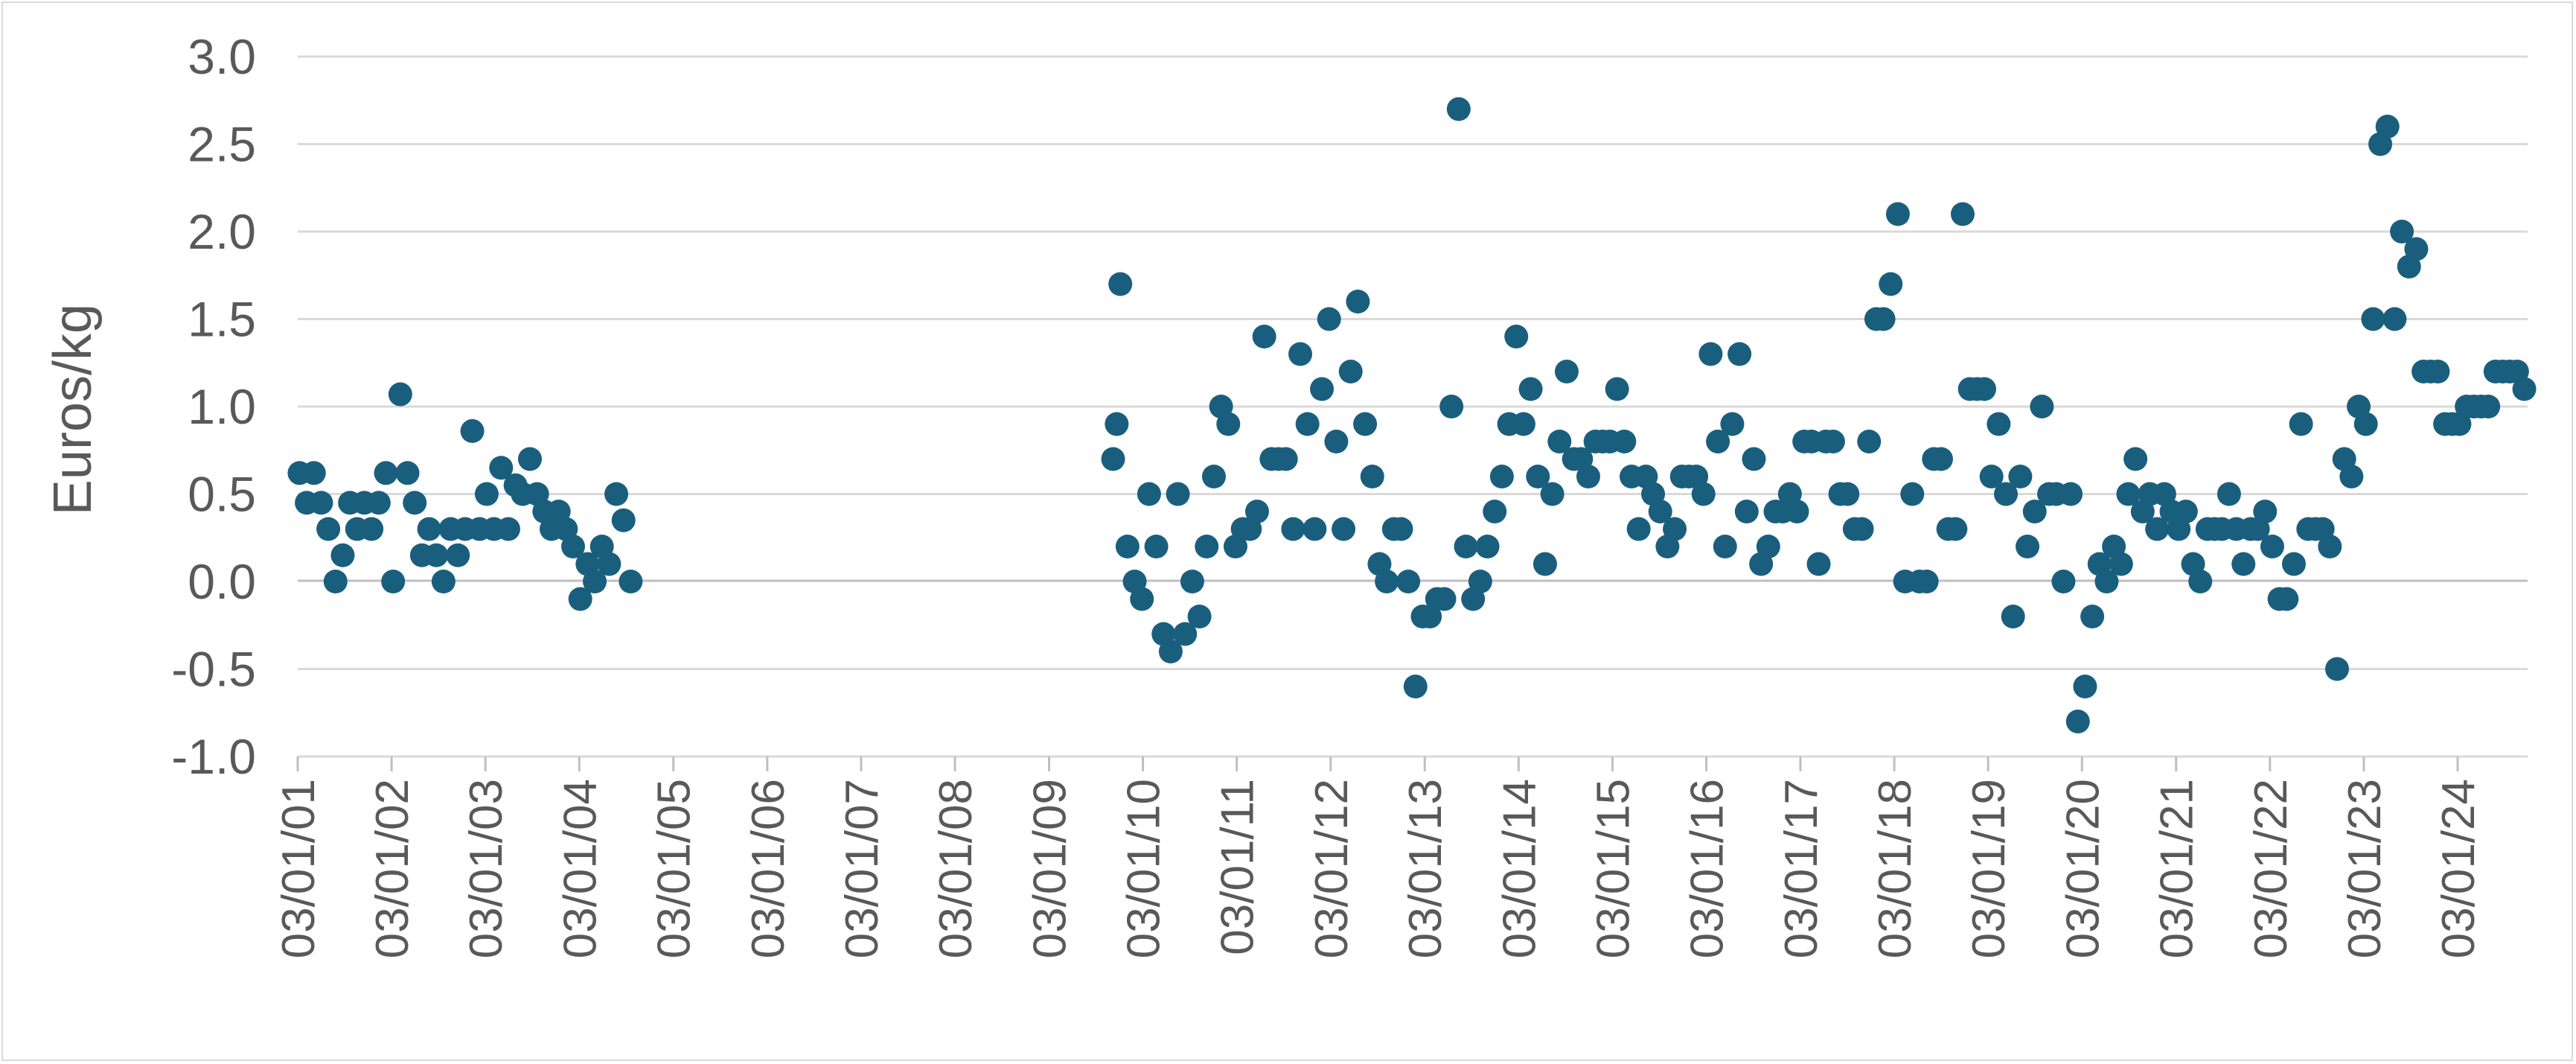 The width and height of the screenshot is (2576, 1064). I want to click on x-tick-label: 03/01/22, so click(2271, 868).